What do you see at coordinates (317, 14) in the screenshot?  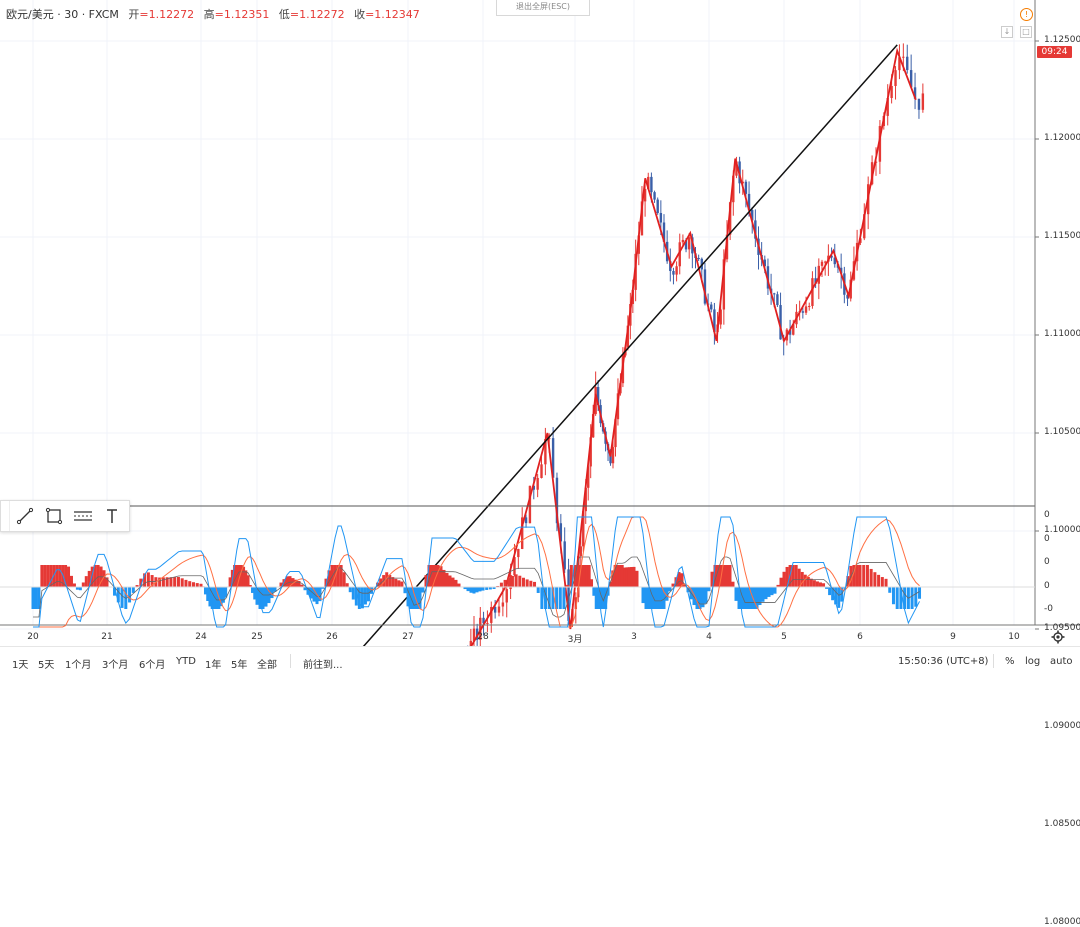 I see `low-value: =1.12272` at bounding box center [317, 14].